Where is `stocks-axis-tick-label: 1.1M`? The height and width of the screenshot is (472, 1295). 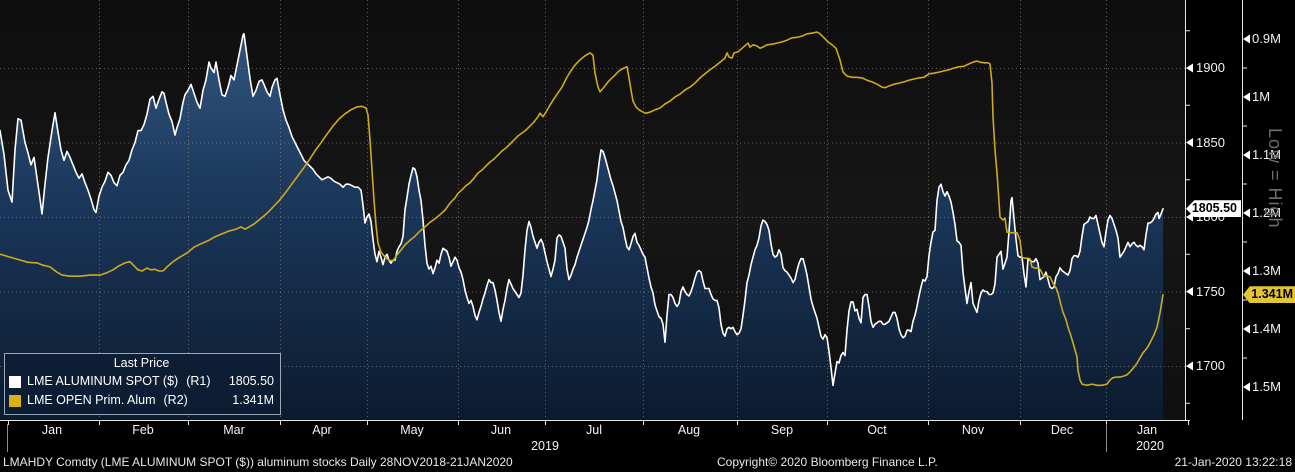 stocks-axis-tick-label: 1.1M is located at coordinates (1266, 154).